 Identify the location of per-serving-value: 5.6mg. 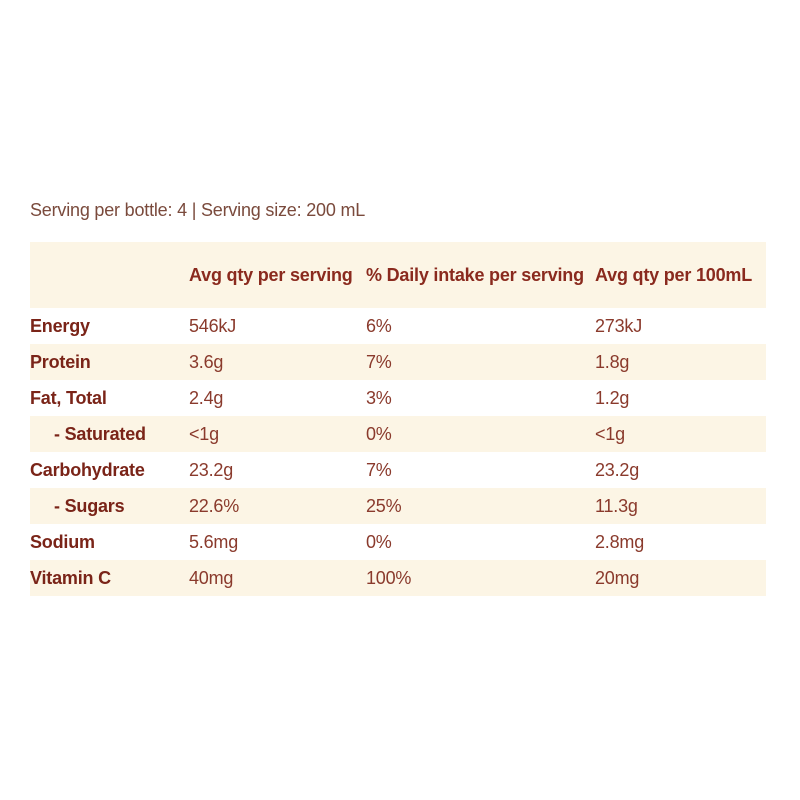
(214, 541).